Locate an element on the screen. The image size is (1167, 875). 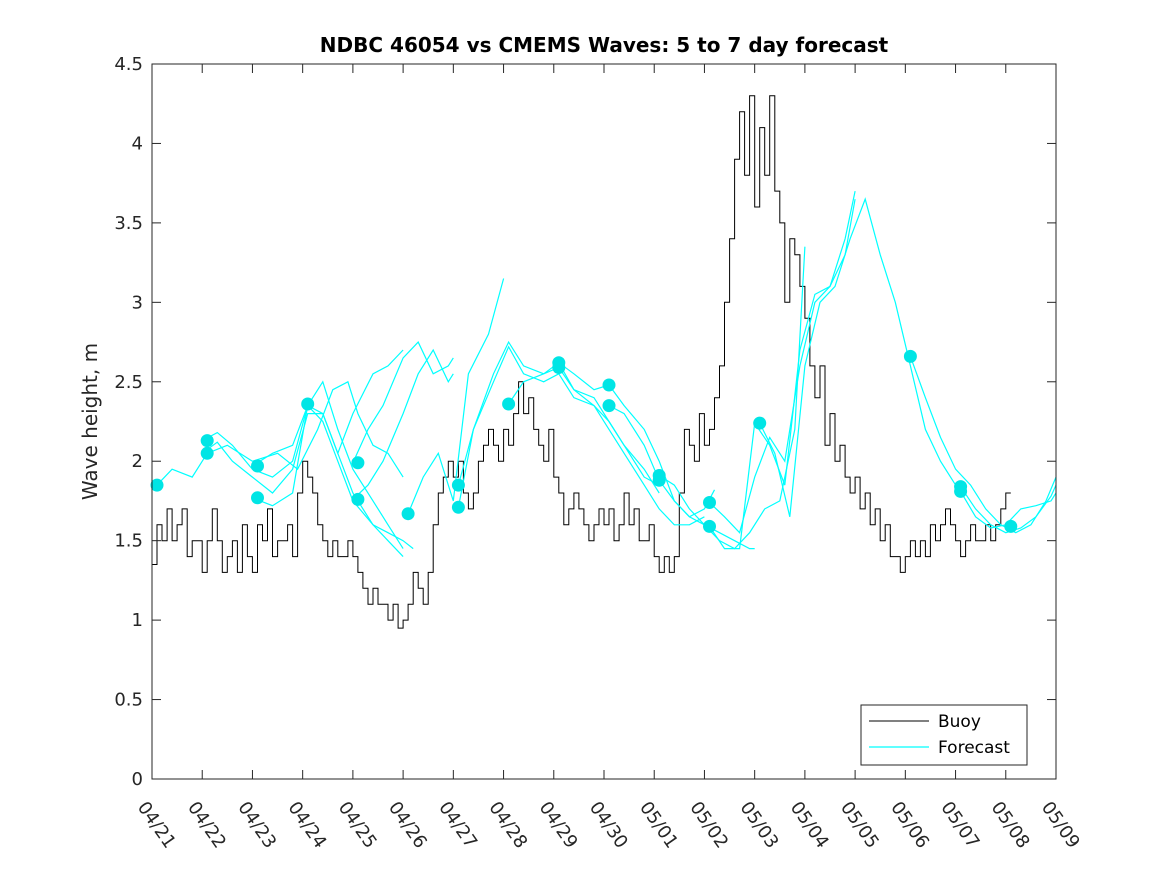
x-tick-label: 05/09 is located at coordinates (1060, 825).